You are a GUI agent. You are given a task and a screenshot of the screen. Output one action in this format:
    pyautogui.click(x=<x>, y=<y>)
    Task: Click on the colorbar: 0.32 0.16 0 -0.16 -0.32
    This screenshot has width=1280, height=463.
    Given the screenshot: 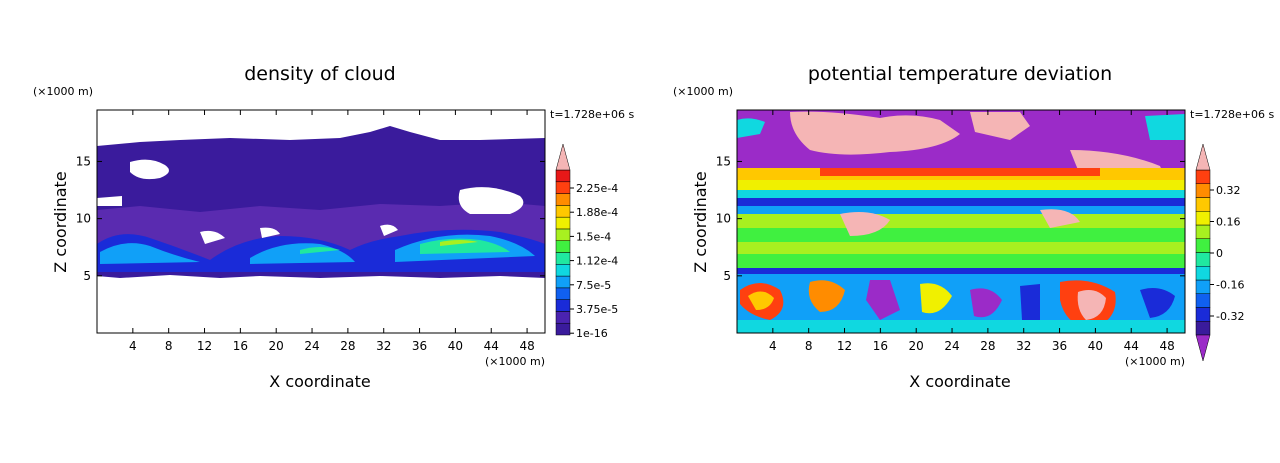 What is the action you would take?
    pyautogui.click(x=1219, y=252)
    